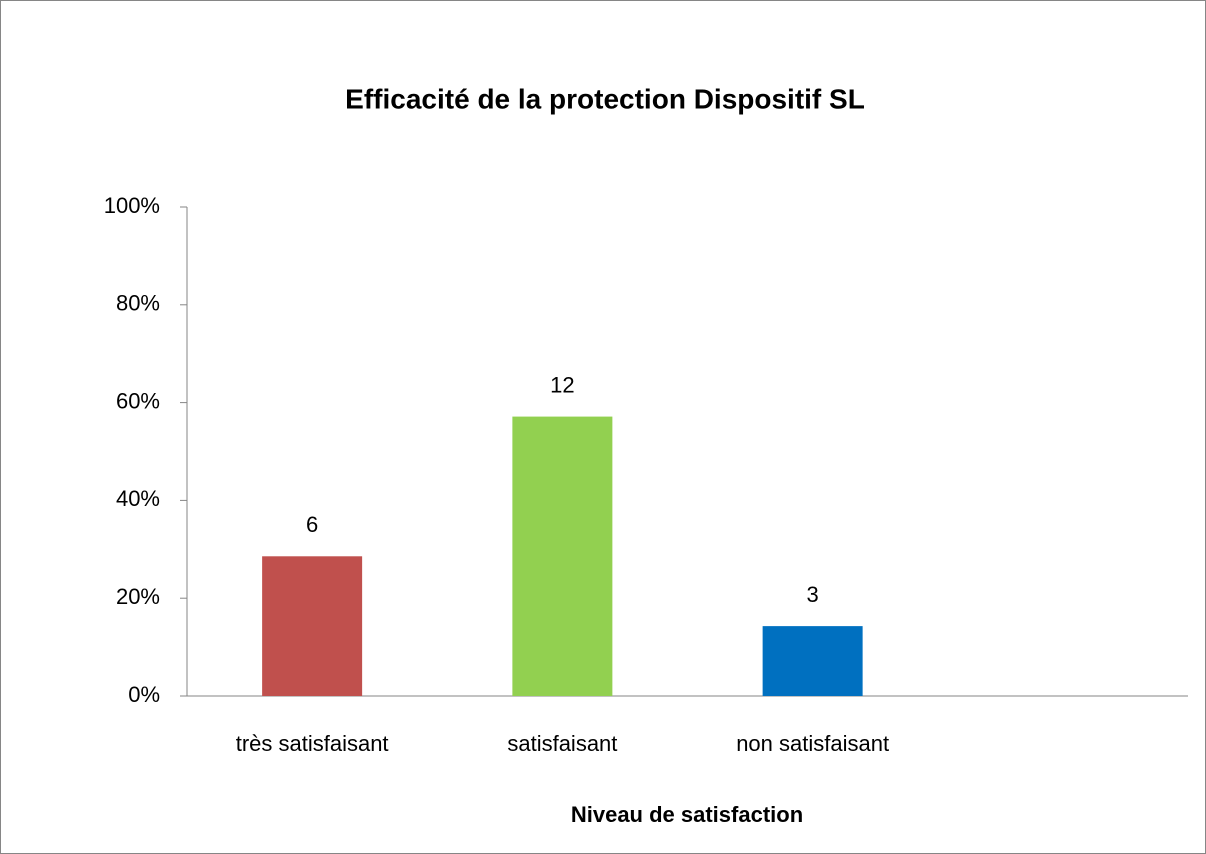 The width and height of the screenshot is (1206, 854). I want to click on y-tick-label: 40%, so click(138, 498).